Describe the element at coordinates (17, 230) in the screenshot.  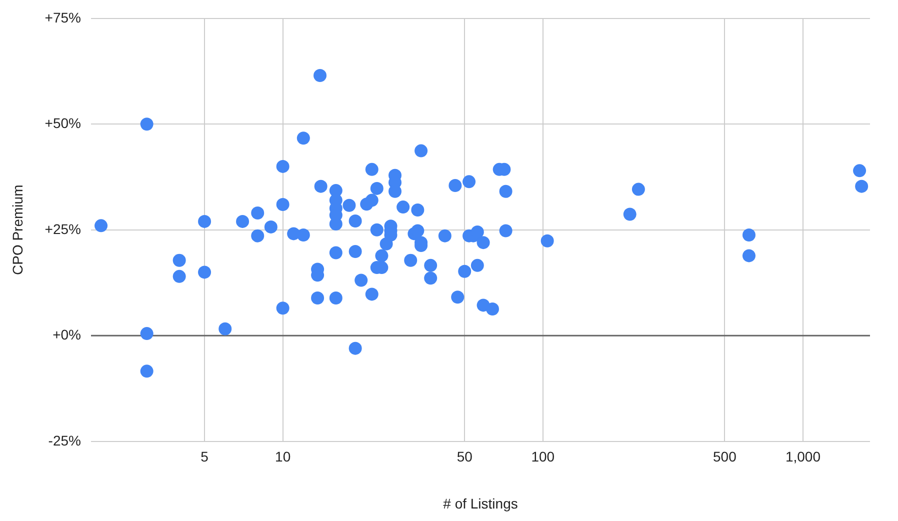
I see `y-axis-title: CPO Premium` at that location.